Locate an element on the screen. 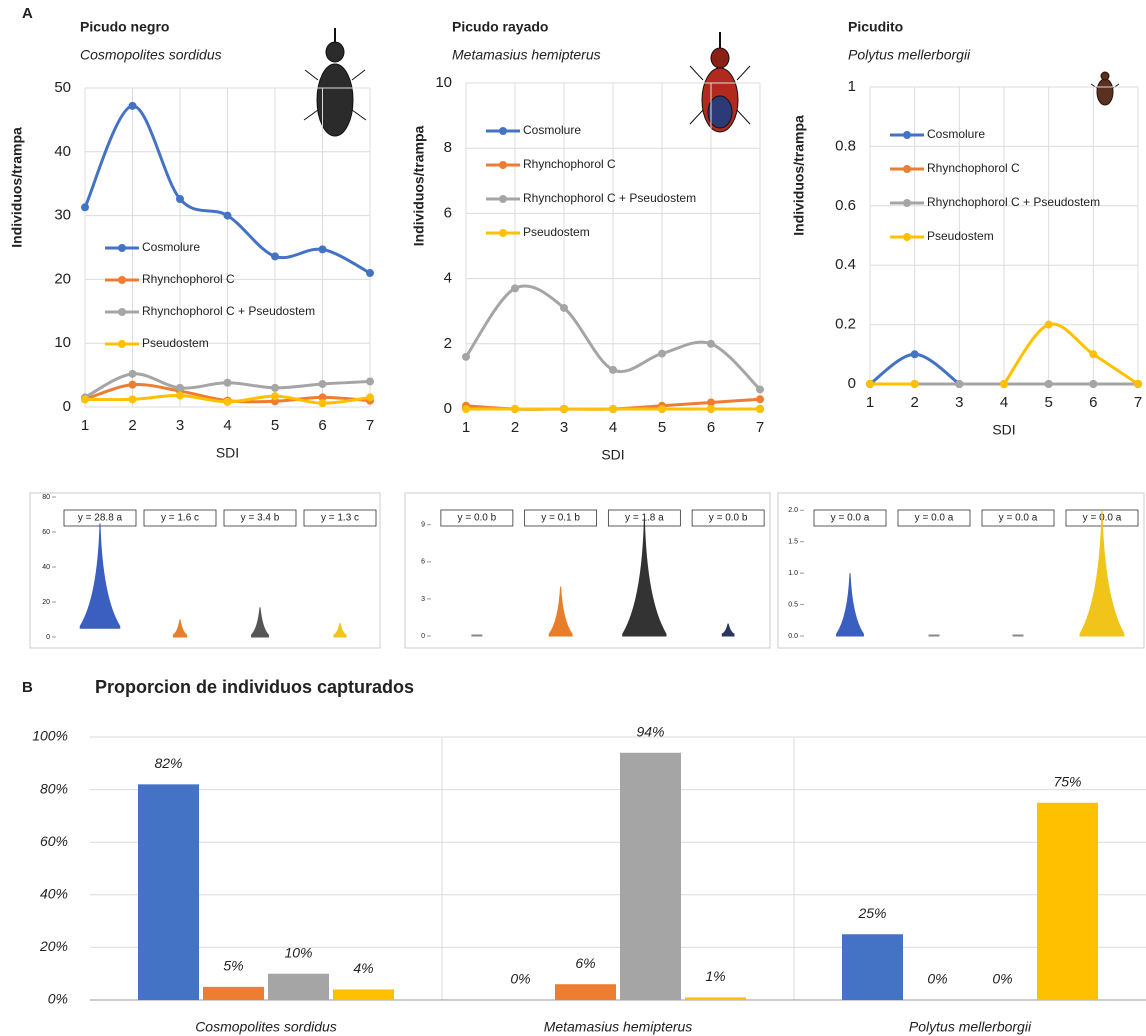 This screenshot has width=1146, height=1036. data-label: 94% is located at coordinates (650, 731).